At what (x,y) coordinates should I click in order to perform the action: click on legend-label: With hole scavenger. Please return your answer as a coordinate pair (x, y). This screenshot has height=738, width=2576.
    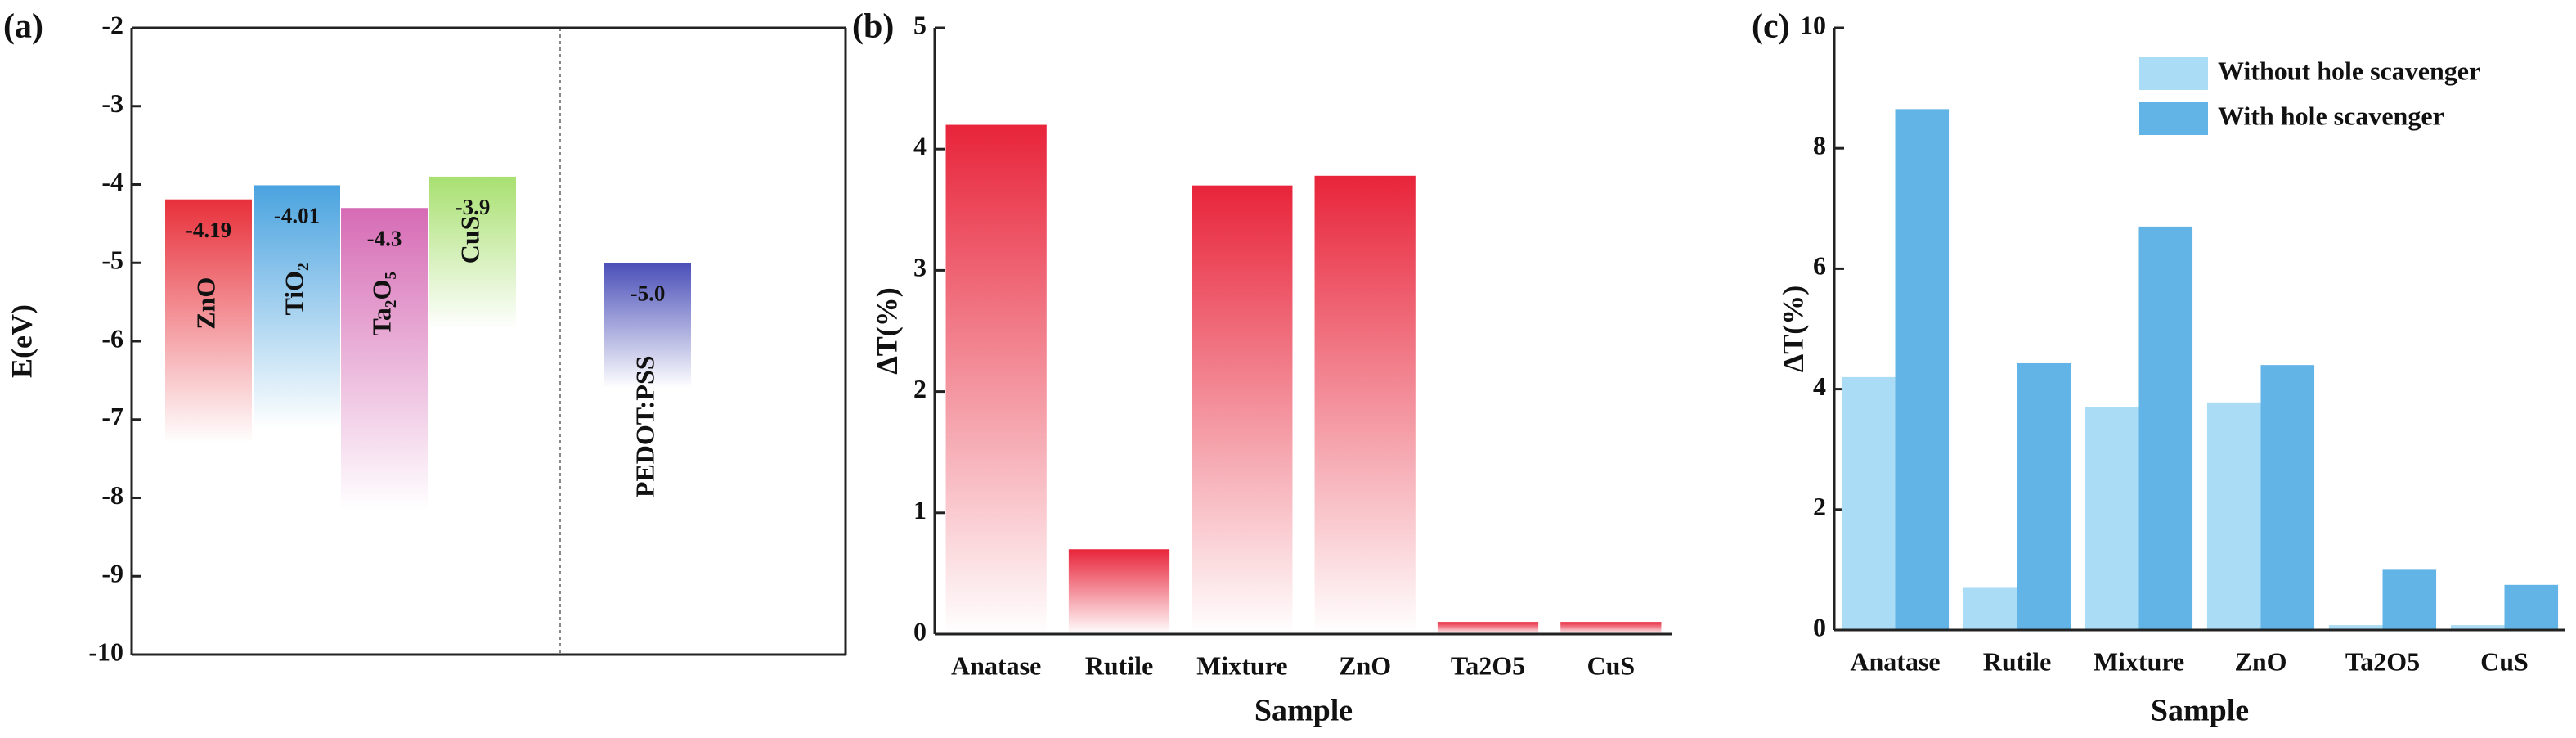
    Looking at the image, I should click on (2331, 116).